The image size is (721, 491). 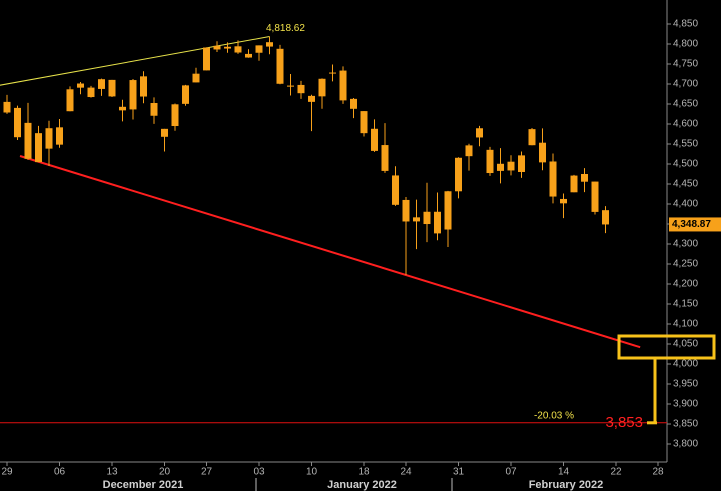 What do you see at coordinates (685, 424) in the screenshot?
I see `y-tick-label: 3,850` at bounding box center [685, 424].